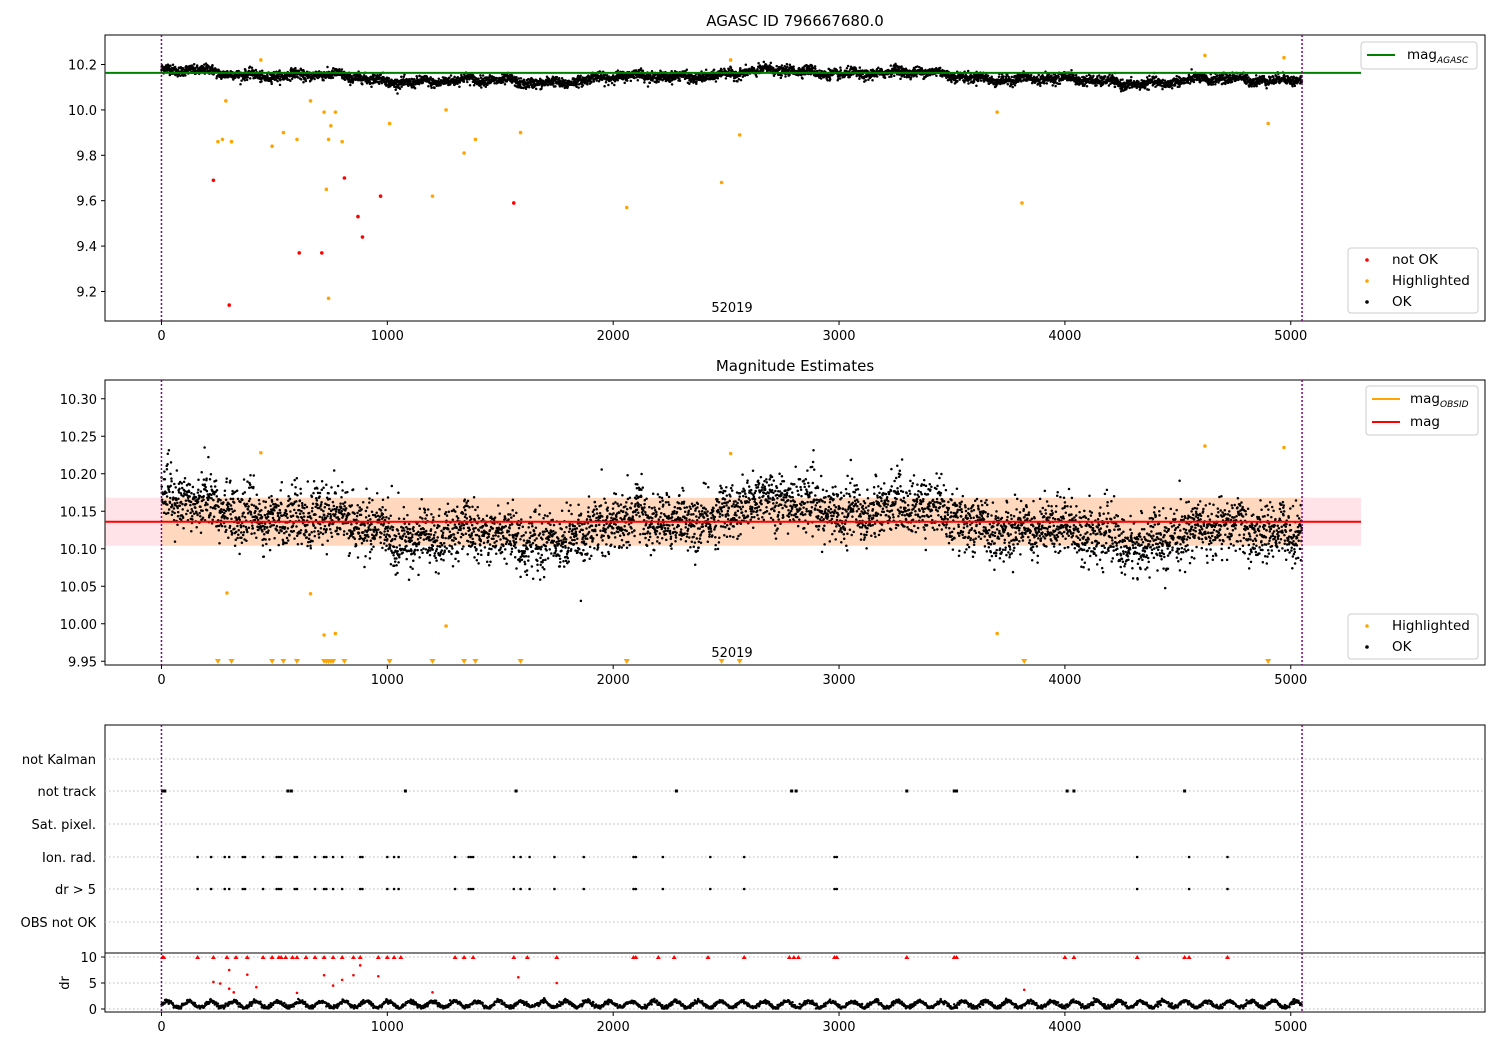 The image size is (1500, 1050). I want to click on p1-ytick-label: 9.4, so click(86, 247).